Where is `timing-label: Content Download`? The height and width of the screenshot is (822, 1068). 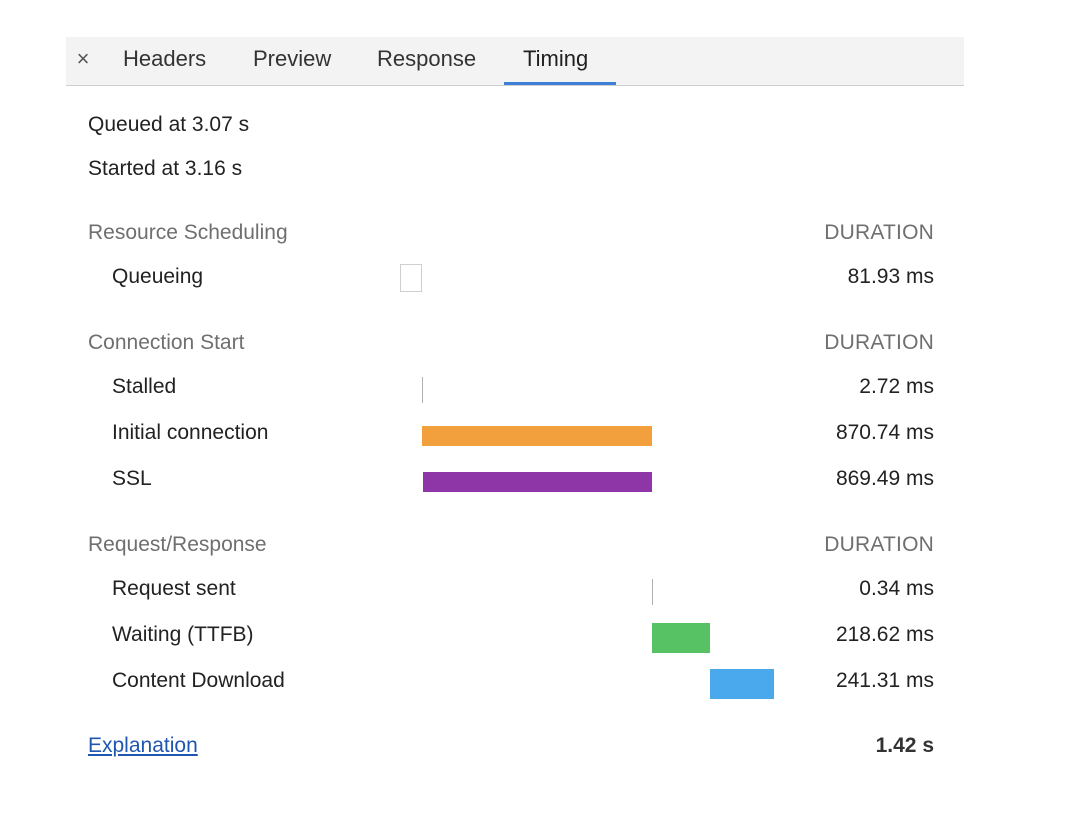
timing-label: Content Download is located at coordinates (198, 680).